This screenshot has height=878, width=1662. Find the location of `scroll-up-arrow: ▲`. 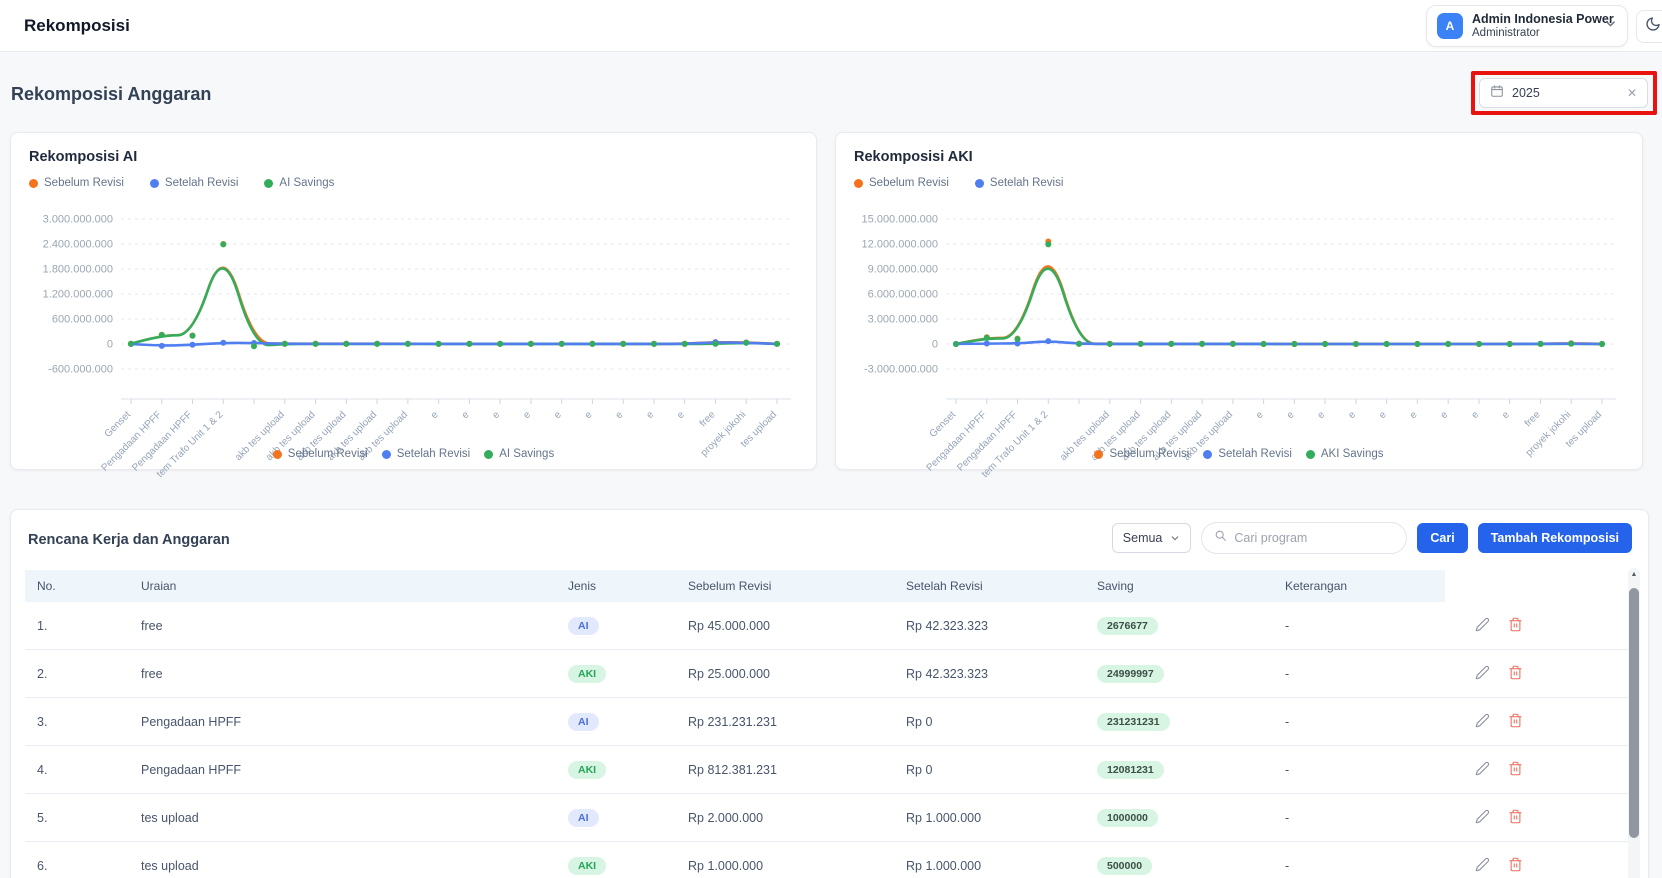

scroll-up-arrow: ▲ is located at coordinates (1634, 574).